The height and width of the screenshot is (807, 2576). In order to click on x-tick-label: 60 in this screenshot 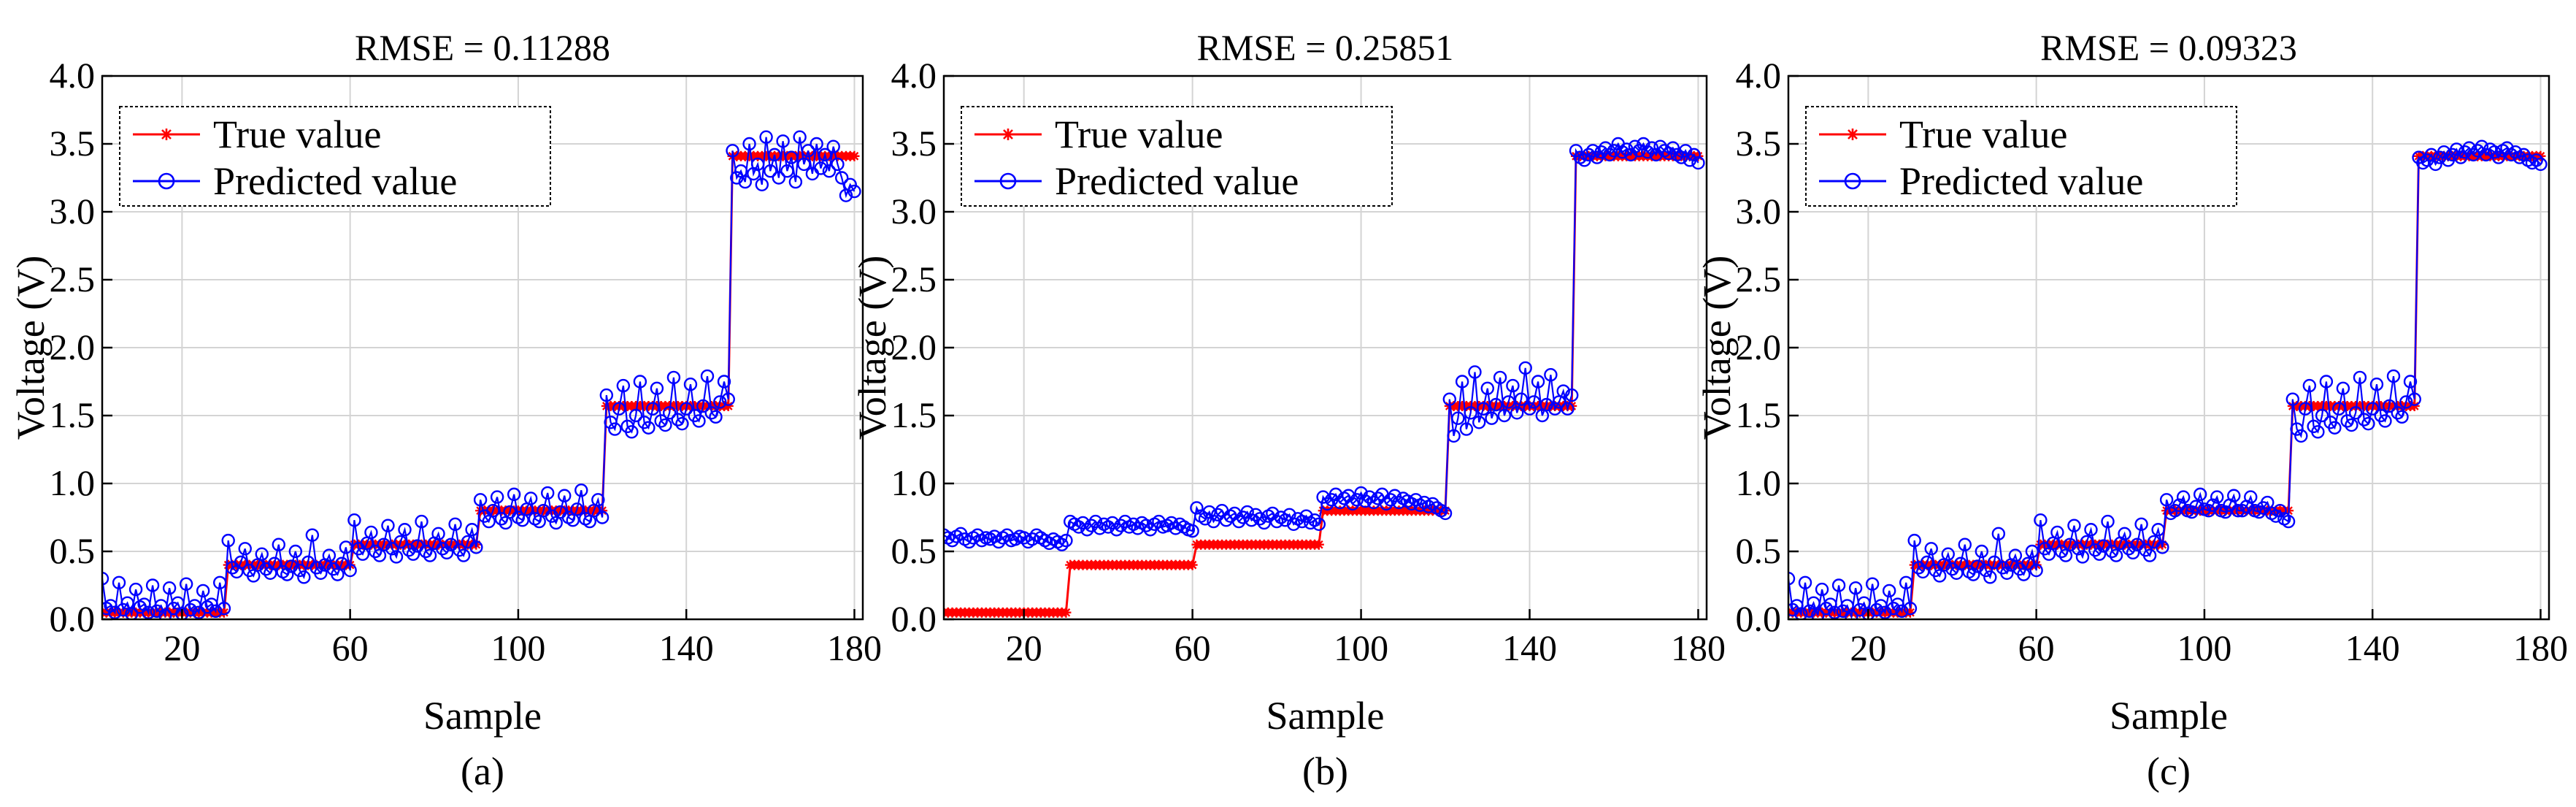, I will do `click(350, 647)`.